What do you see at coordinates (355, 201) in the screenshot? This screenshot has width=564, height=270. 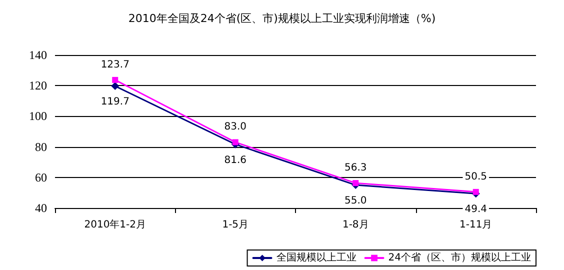 I see `data-label: 55.0` at bounding box center [355, 201].